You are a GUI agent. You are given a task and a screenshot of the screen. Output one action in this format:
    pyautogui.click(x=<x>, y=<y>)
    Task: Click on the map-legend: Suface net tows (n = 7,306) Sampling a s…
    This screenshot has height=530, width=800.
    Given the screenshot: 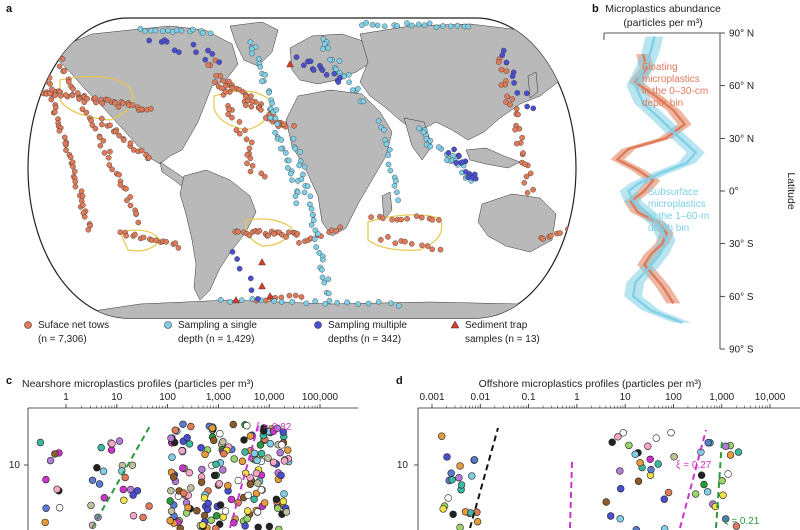 What is the action you would take?
    pyautogui.click(x=282, y=332)
    